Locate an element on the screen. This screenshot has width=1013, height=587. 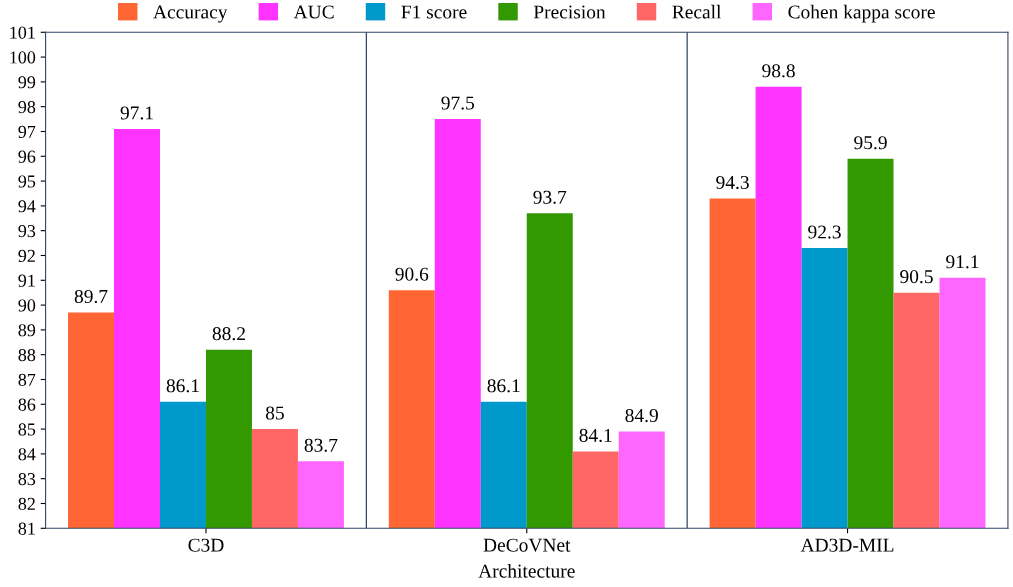
data-label: 94.3 is located at coordinates (732, 182).